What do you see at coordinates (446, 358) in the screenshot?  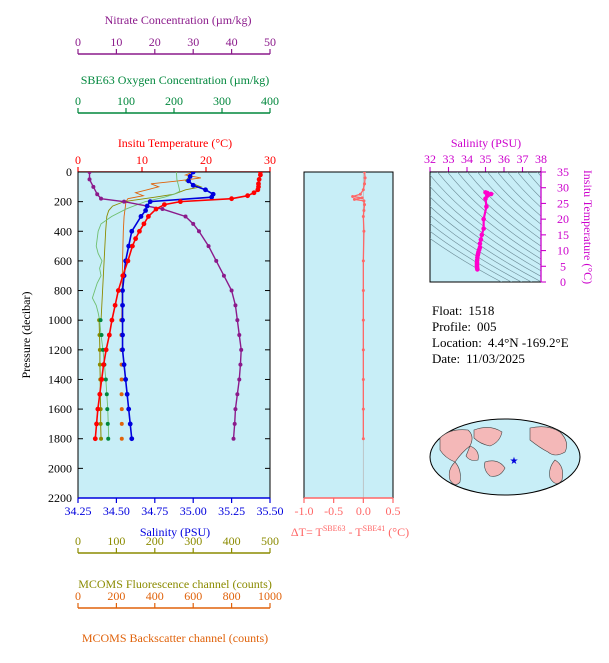 I see `date-label: Date:` at bounding box center [446, 358].